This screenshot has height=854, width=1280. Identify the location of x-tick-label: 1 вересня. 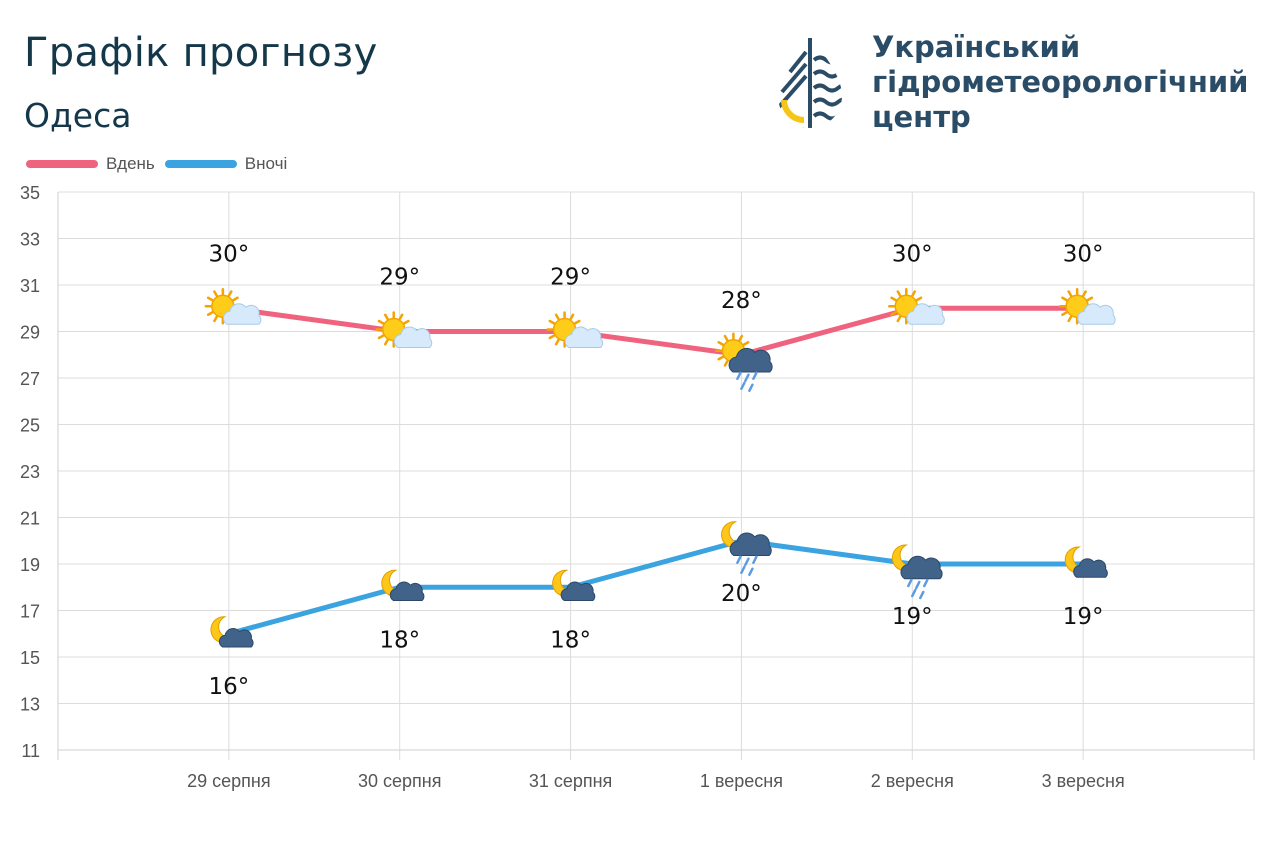
(741, 781).